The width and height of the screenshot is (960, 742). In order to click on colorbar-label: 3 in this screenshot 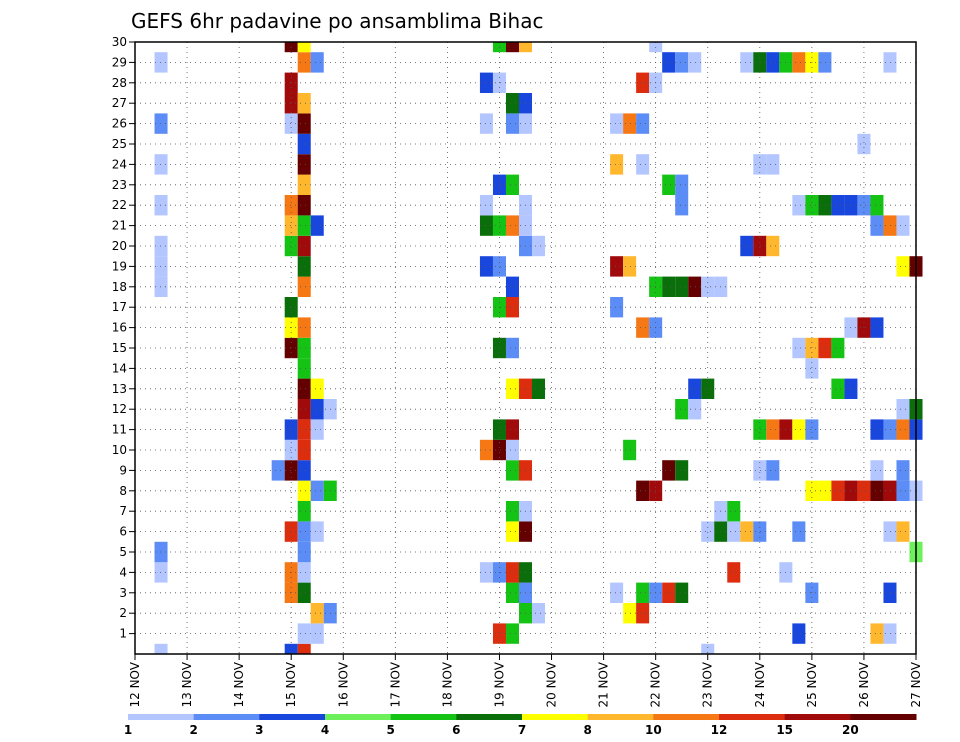, I will do `click(259, 730)`.